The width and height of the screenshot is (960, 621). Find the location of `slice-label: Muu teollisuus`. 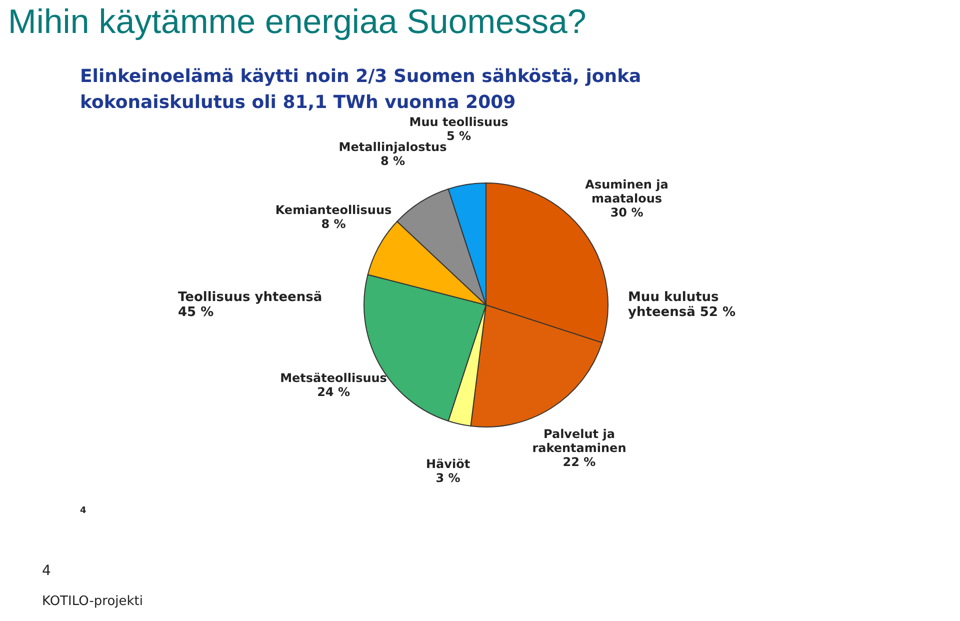

slice-label: Muu teollisuus is located at coordinates (458, 122).